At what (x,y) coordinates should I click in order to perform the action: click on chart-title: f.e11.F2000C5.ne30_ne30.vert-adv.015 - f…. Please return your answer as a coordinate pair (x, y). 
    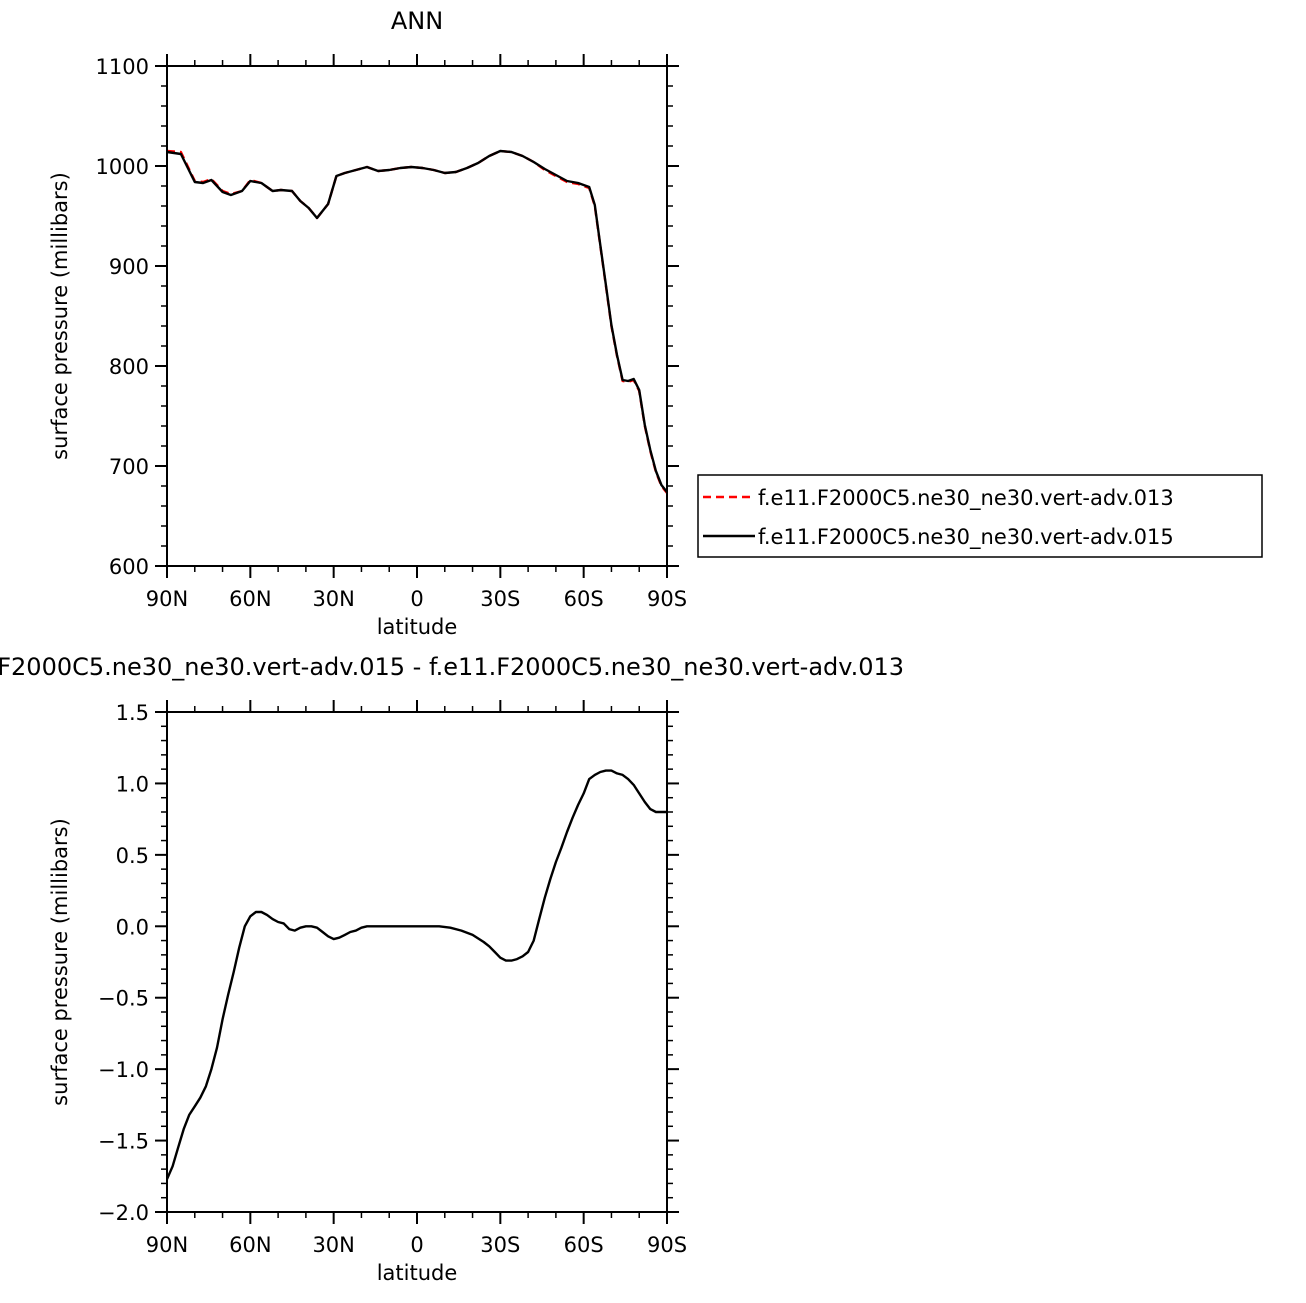
    Looking at the image, I should click on (452, 667).